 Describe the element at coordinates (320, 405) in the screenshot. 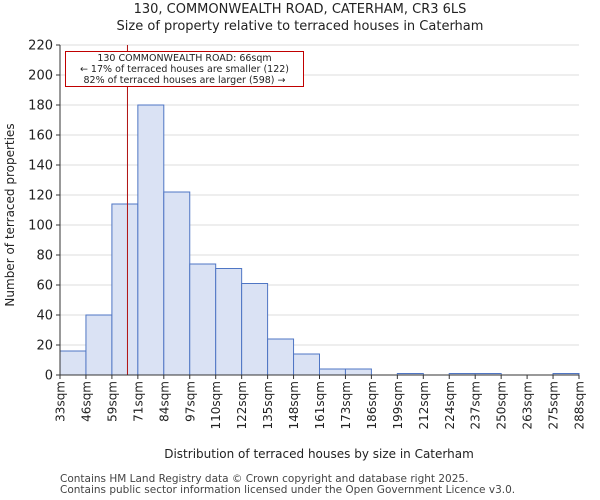

I see `x-tick-label: 161sqm` at that location.